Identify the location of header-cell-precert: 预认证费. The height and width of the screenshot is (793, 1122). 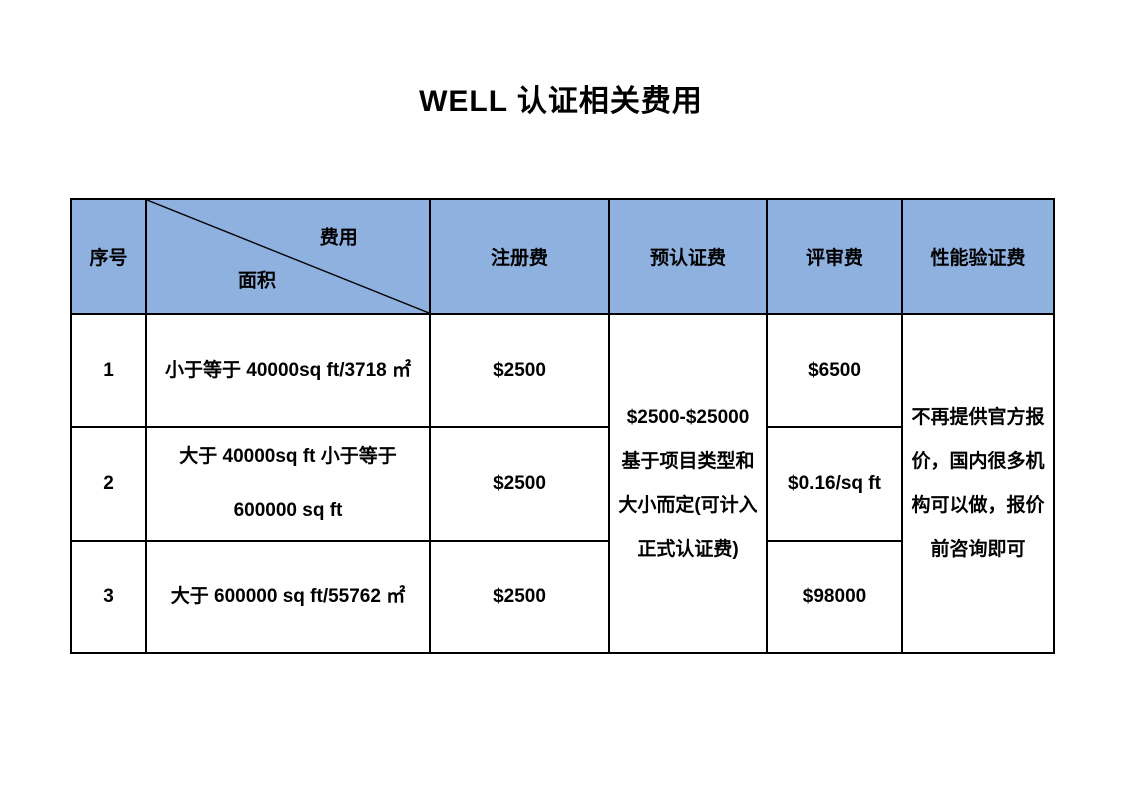
(688, 256).